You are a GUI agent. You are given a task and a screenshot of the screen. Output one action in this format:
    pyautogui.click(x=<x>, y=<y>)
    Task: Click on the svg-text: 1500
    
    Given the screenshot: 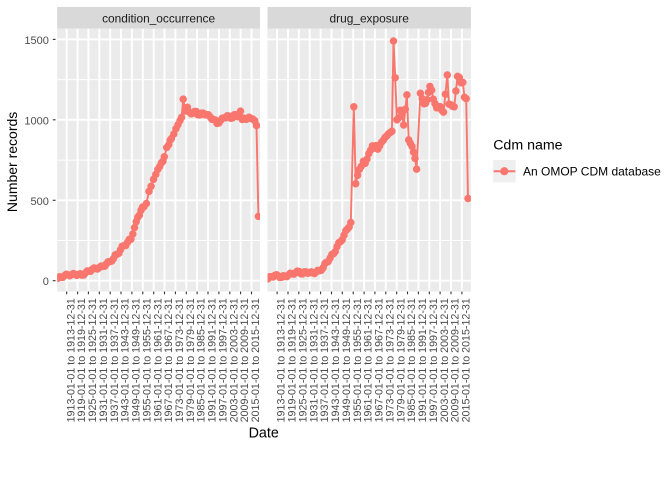 What is the action you would take?
    pyautogui.click(x=36, y=41)
    